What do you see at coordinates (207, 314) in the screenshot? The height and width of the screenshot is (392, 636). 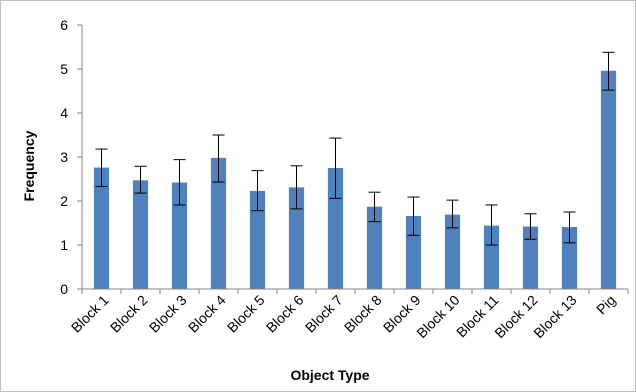 I see `x-tick-label: Block 4` at bounding box center [207, 314].